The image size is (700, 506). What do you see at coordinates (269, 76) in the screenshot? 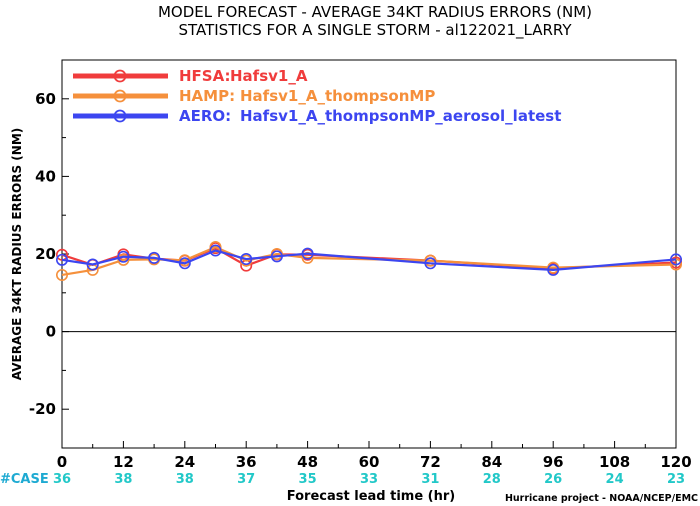
I see `legend-series-label: Hafsv1_A` at bounding box center [269, 76].